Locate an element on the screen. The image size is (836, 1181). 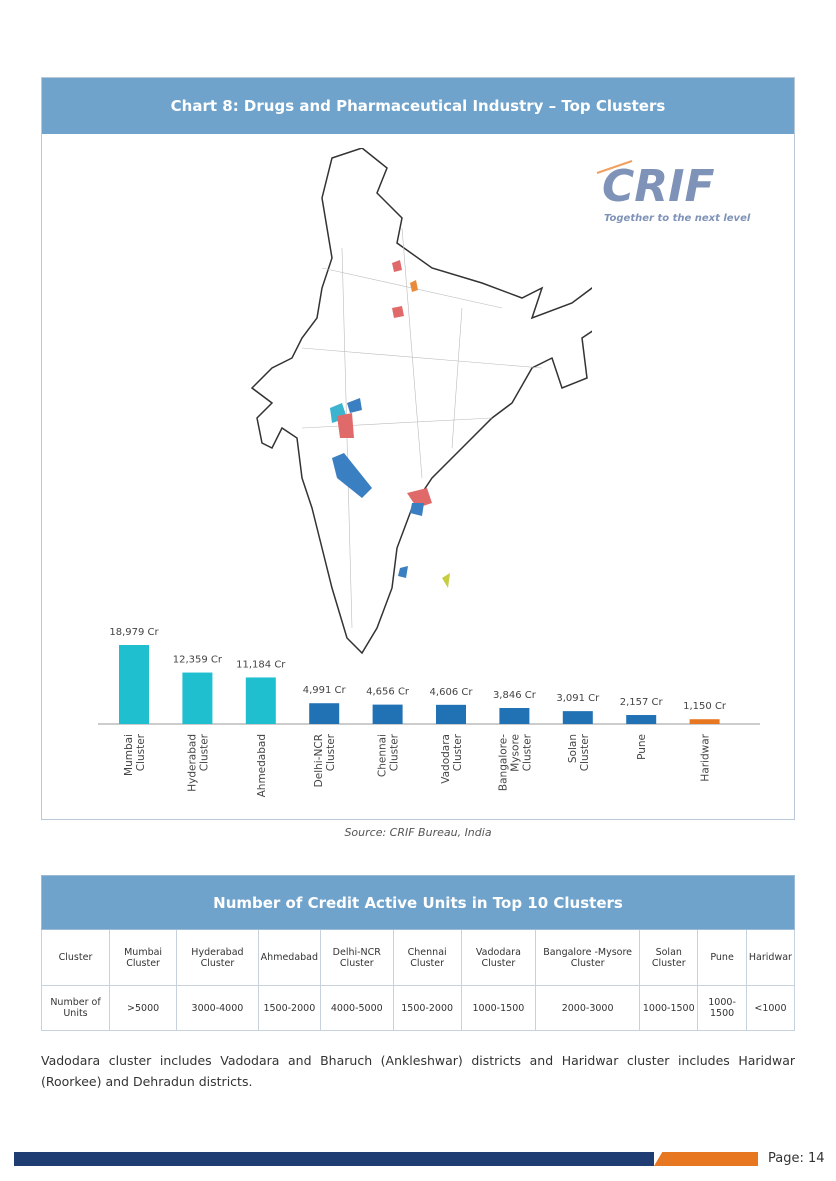
footer-bar-blue is located at coordinates (334, 1159).